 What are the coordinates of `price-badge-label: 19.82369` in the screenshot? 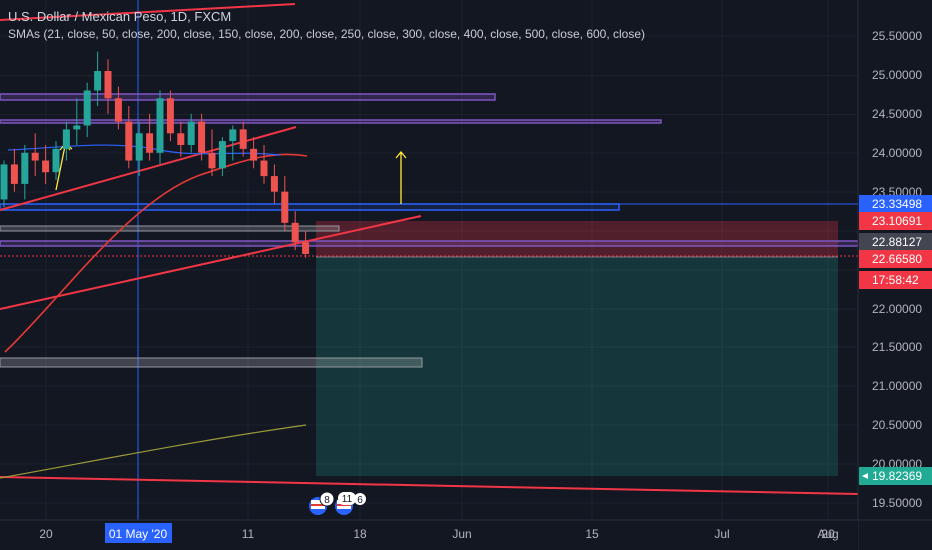 It's located at (897, 476).